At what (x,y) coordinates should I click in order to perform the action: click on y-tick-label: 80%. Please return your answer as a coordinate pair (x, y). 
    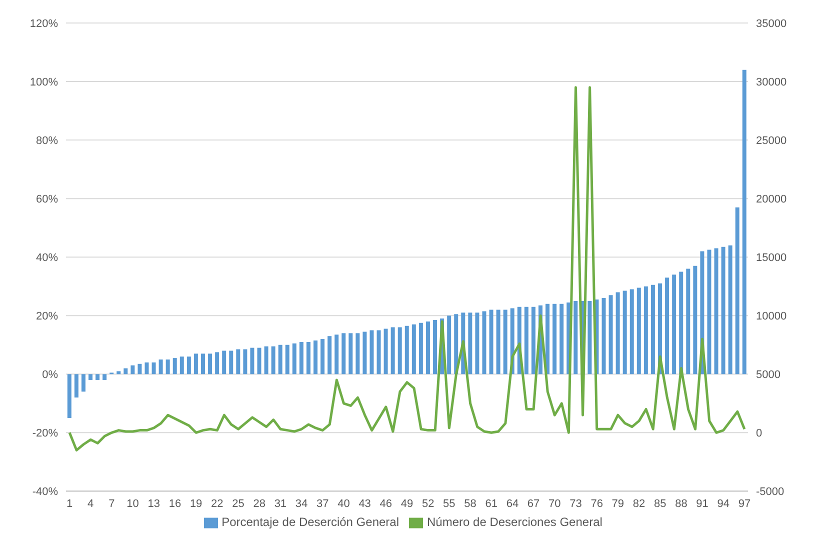
    Looking at the image, I should click on (47, 140).